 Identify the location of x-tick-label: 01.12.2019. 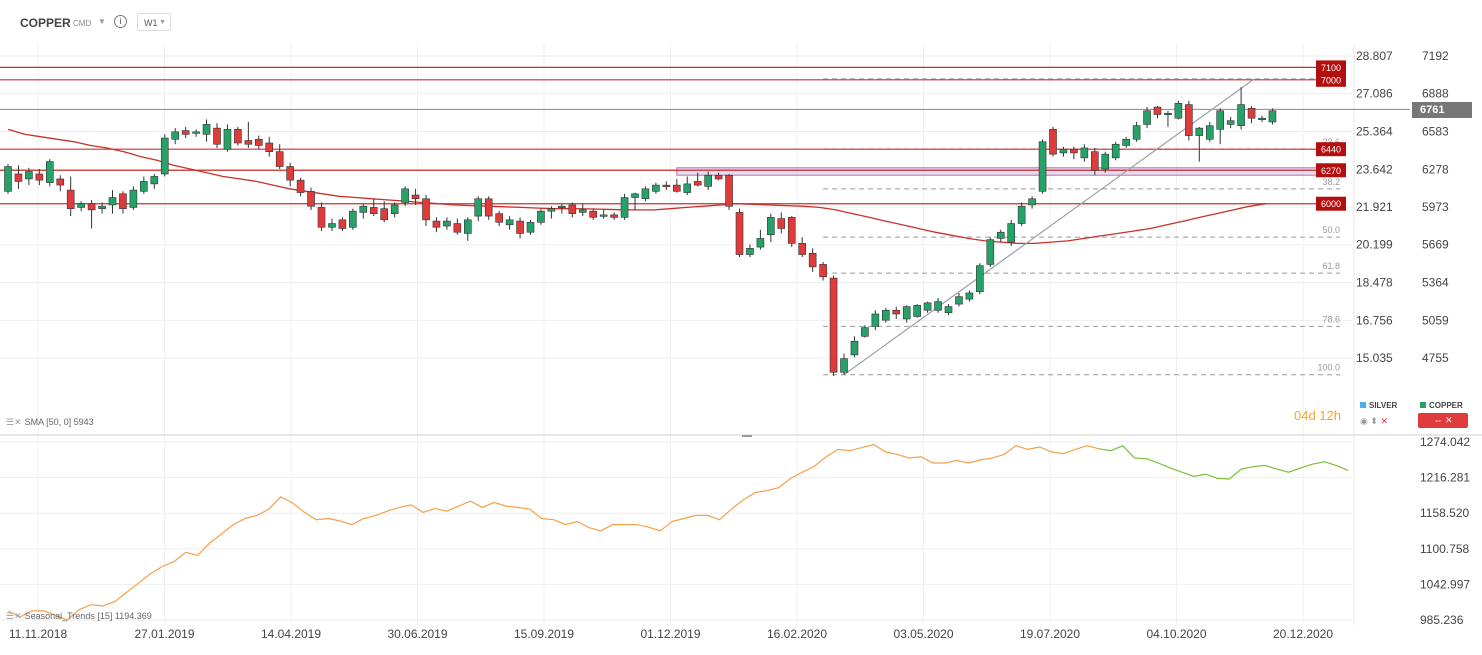
(670, 634).